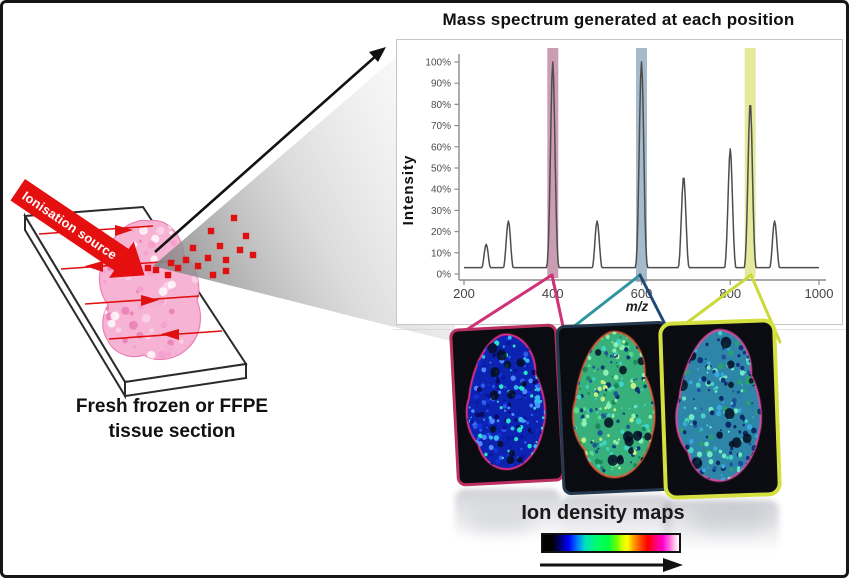 Image resolution: width=849 pixels, height=578 pixels. Describe the element at coordinates (441, 253) in the screenshot. I see `y-tick-label: 10%` at that location.